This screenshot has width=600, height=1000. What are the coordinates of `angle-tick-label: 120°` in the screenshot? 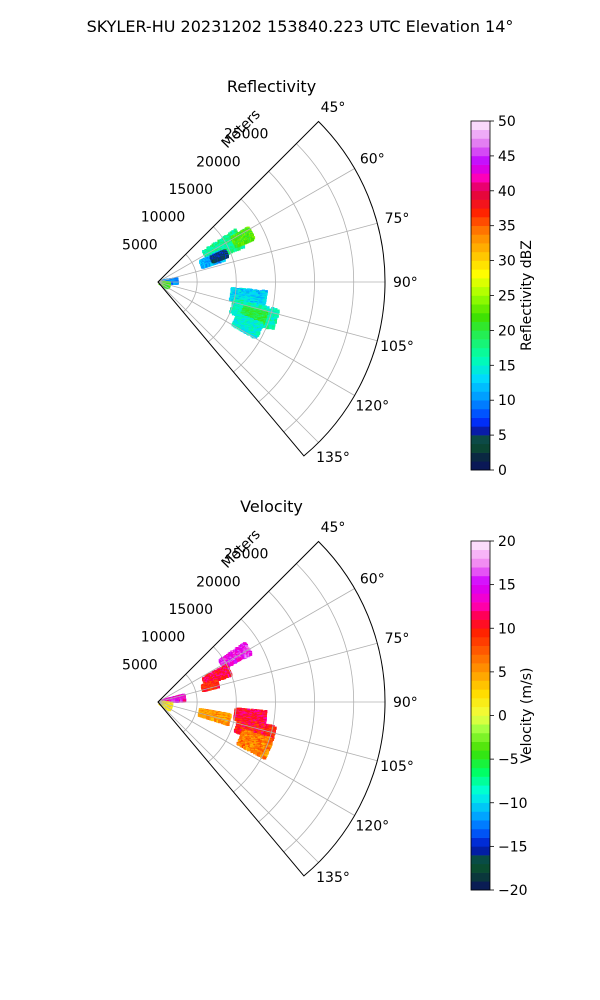 It's located at (372, 407).